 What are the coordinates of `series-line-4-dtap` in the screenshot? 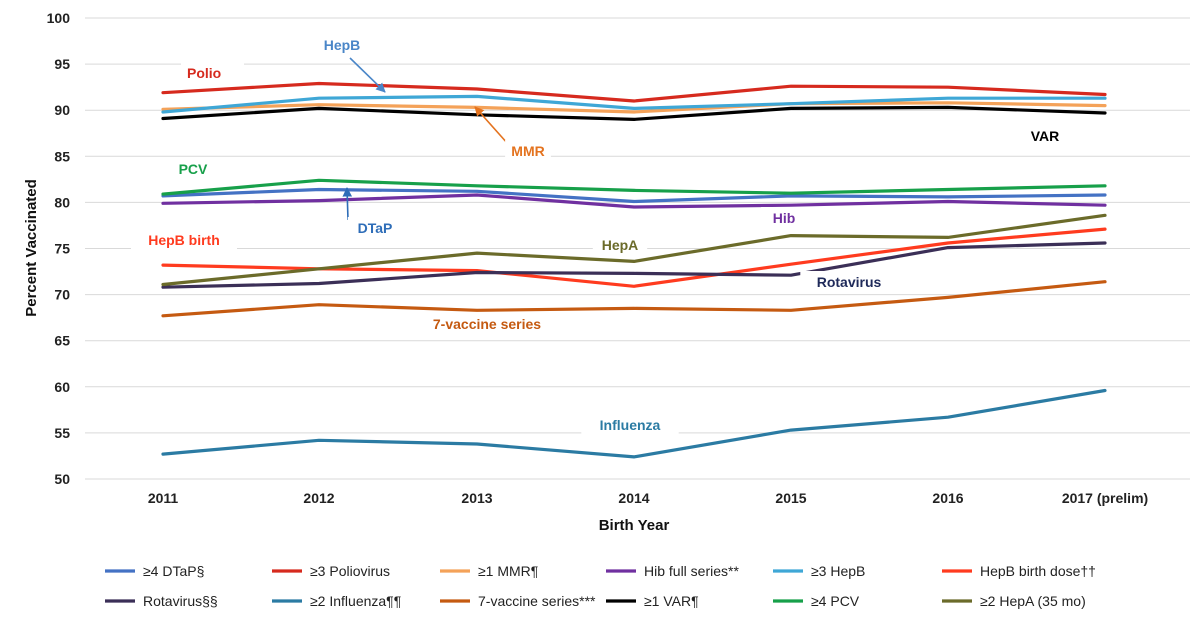 It's located at (634, 195).